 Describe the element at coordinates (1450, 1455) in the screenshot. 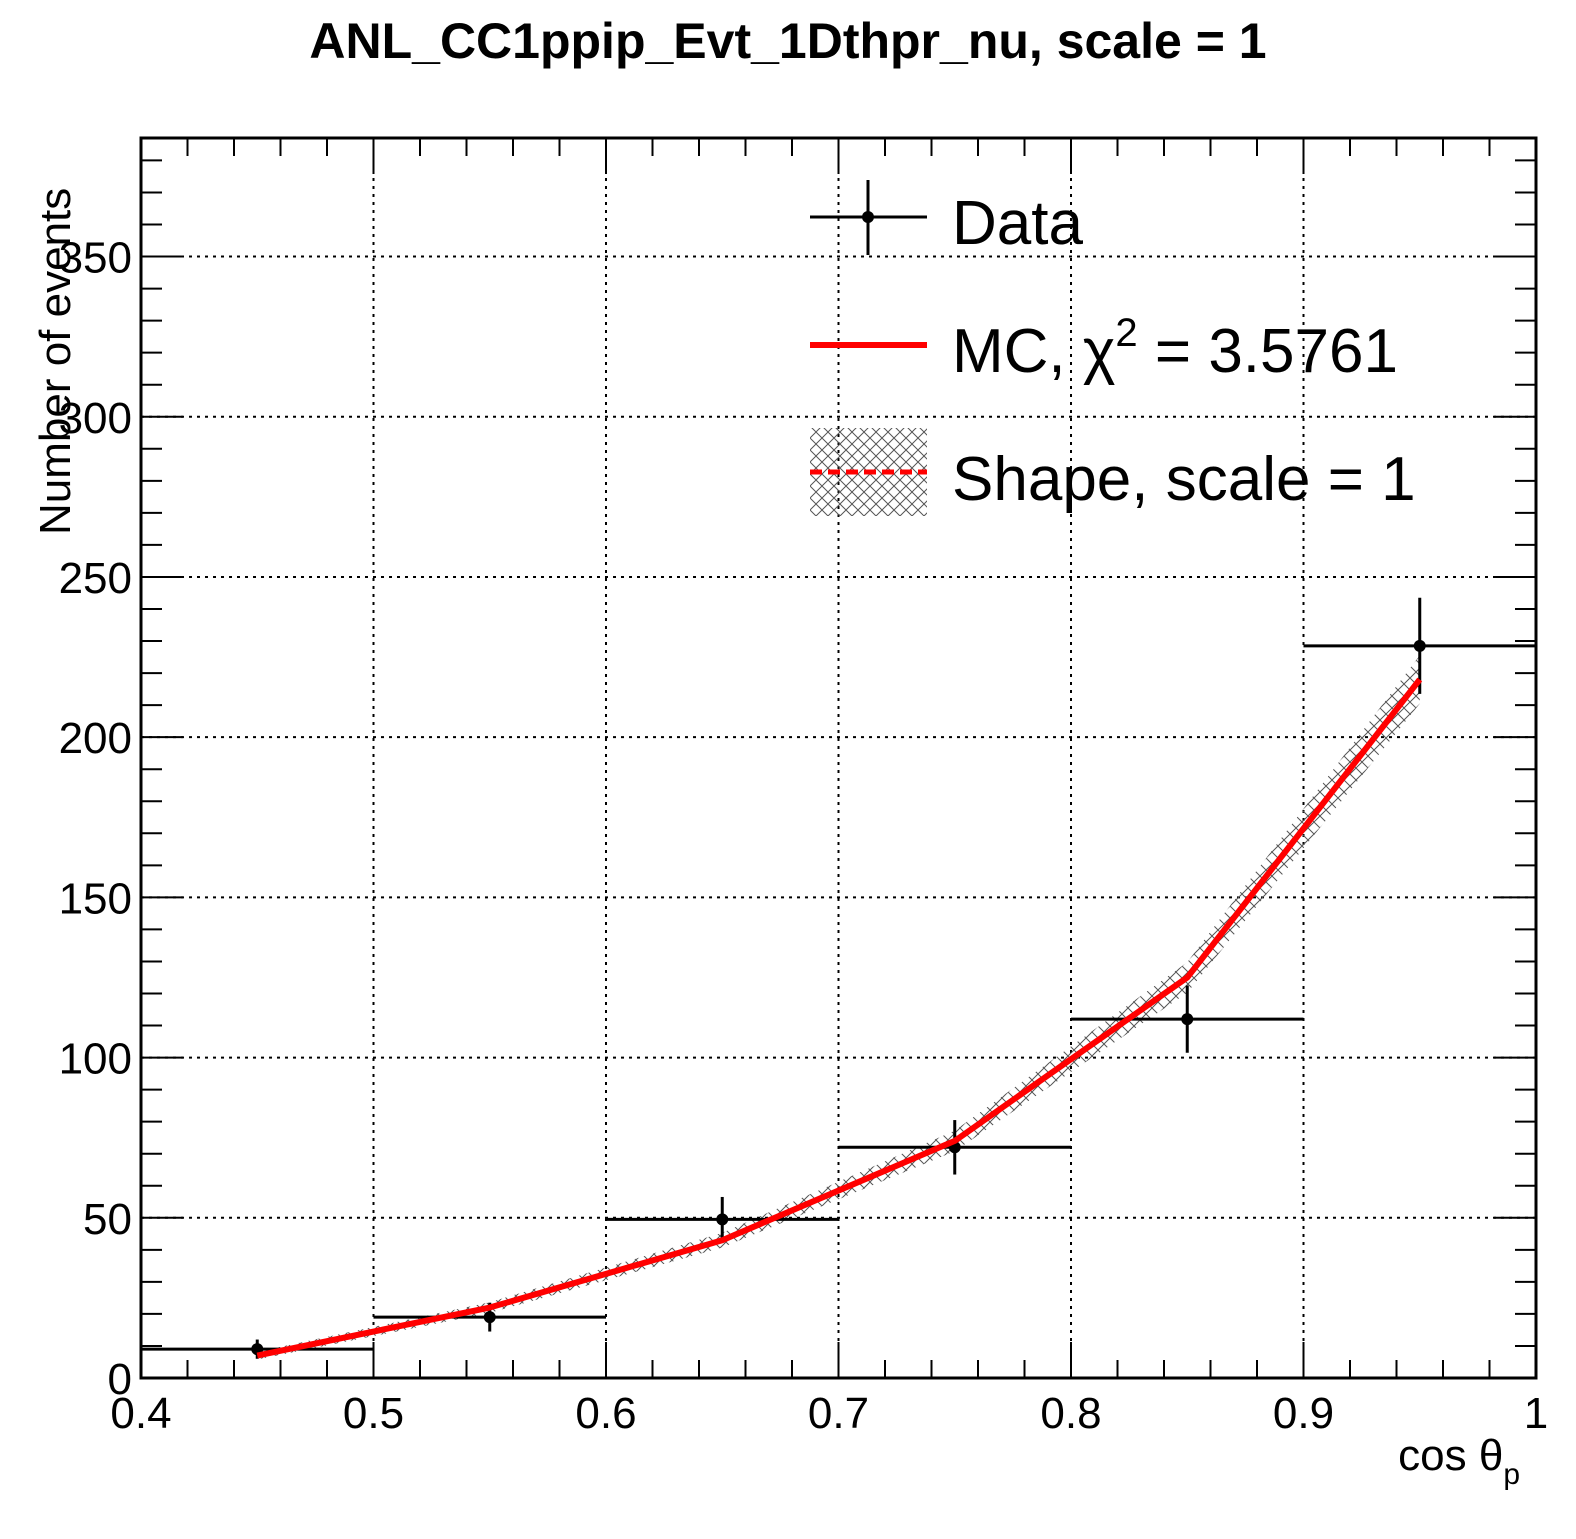

I see `x-axis-title-main: cos θ` at that location.